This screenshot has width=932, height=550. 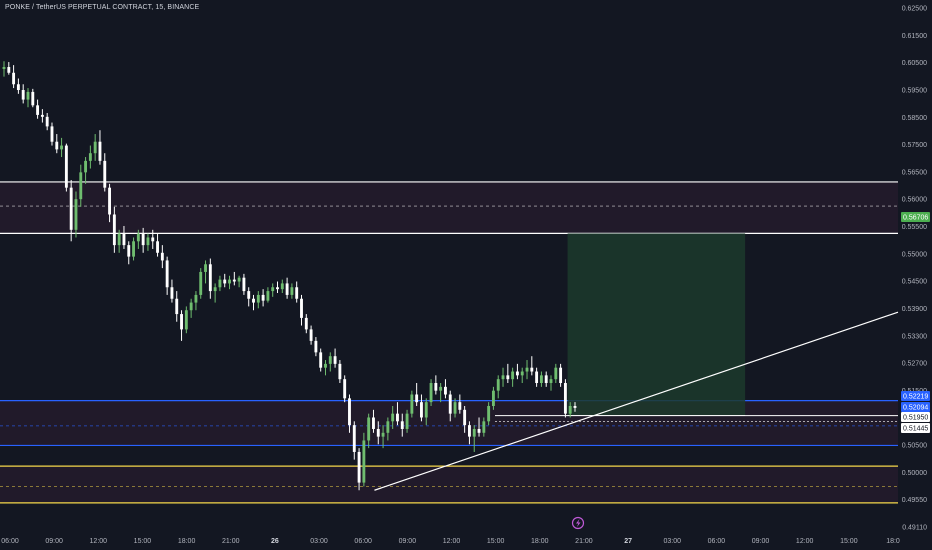 I want to click on price-label-text: 0.51950, so click(x=915, y=418).